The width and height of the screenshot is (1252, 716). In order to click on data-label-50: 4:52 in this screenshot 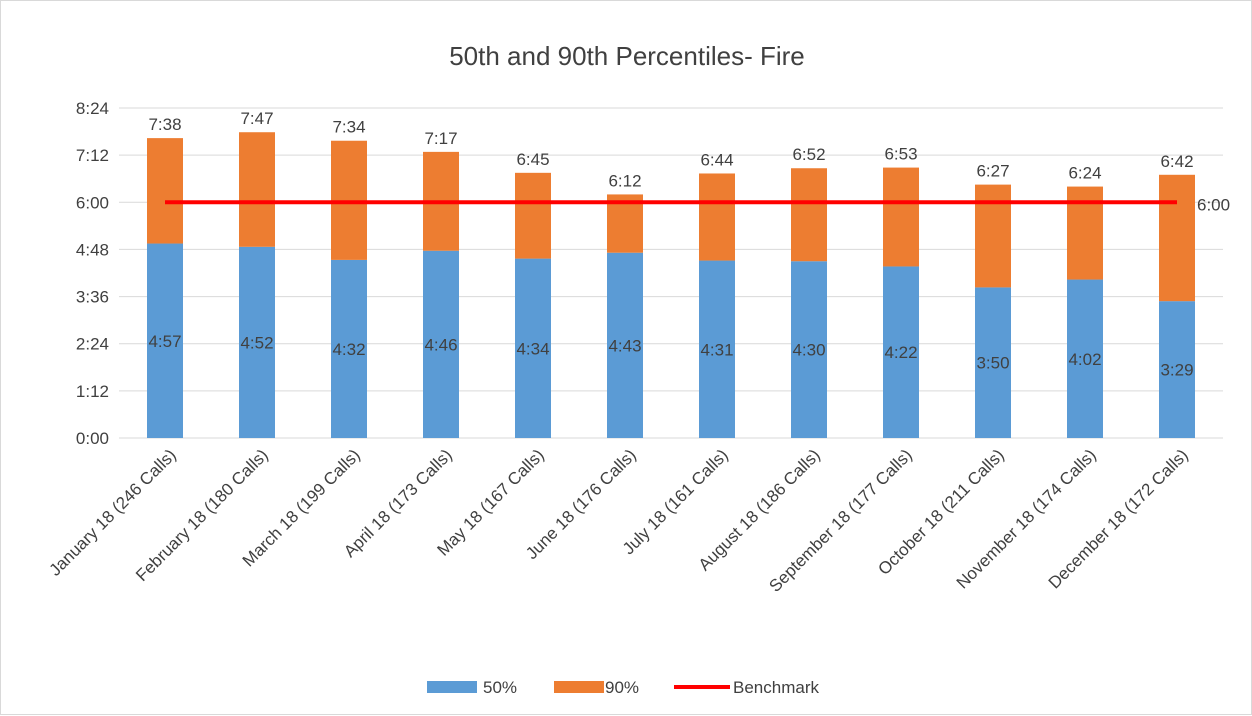, I will do `click(256, 342)`.